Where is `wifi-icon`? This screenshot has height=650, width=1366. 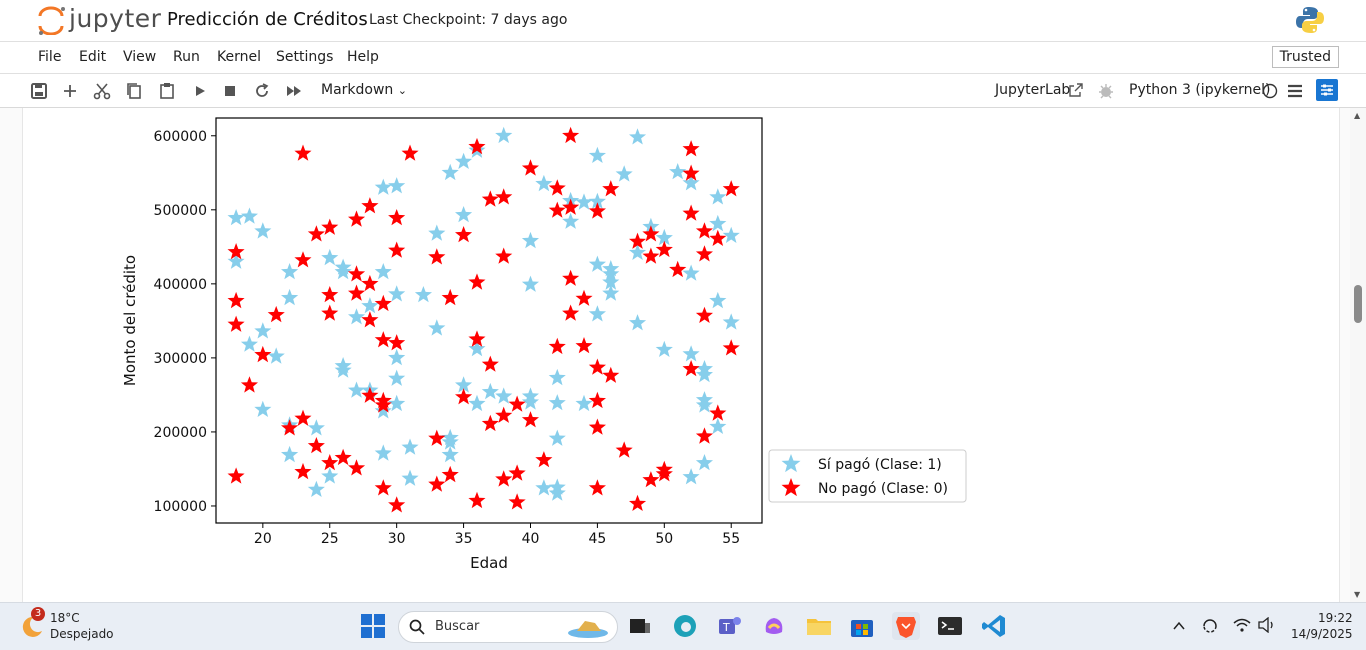
wifi-icon is located at coordinates (1242, 625).